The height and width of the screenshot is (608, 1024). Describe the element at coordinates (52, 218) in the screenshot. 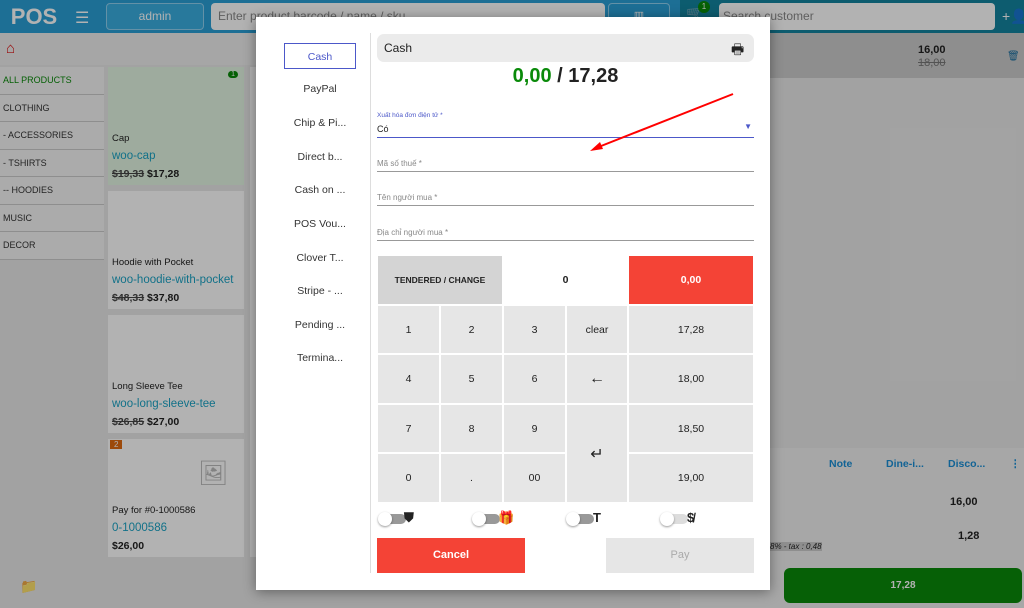

I see `category-item: MUSIC` at that location.